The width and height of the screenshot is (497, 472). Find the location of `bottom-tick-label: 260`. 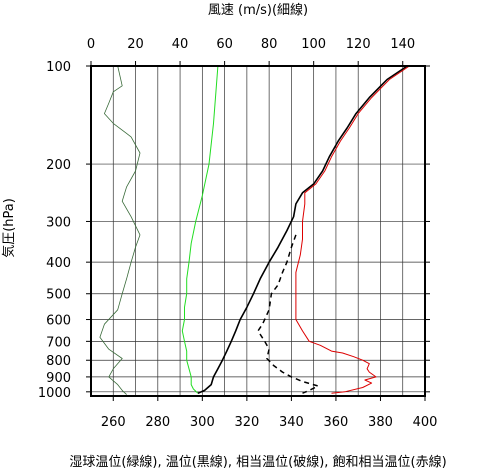

bottom-tick-label: 260 is located at coordinates (113, 422).